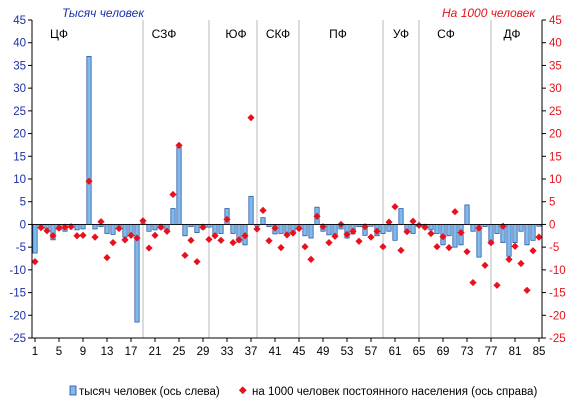 The width and height of the screenshot is (578, 409). I want to click on x-tick-label: 21, so click(155, 352).